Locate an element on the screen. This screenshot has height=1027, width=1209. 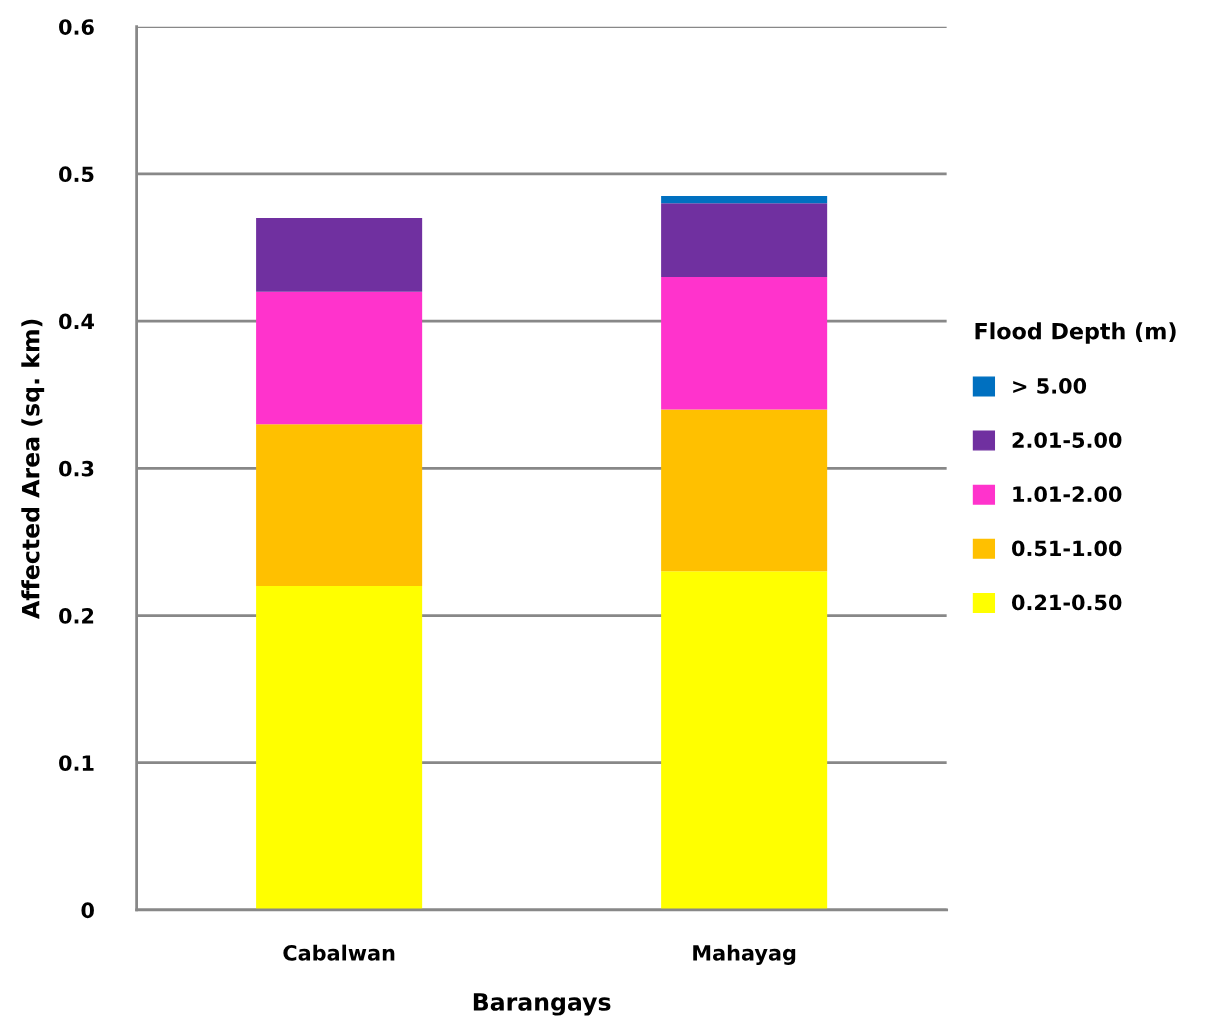
x-tick-label: Mahayag is located at coordinates (744, 954).